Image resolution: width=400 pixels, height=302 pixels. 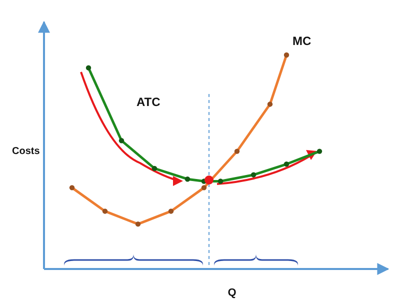 What do you see at coordinates (148, 101) in the screenshot?
I see `text: ATC` at bounding box center [148, 101].